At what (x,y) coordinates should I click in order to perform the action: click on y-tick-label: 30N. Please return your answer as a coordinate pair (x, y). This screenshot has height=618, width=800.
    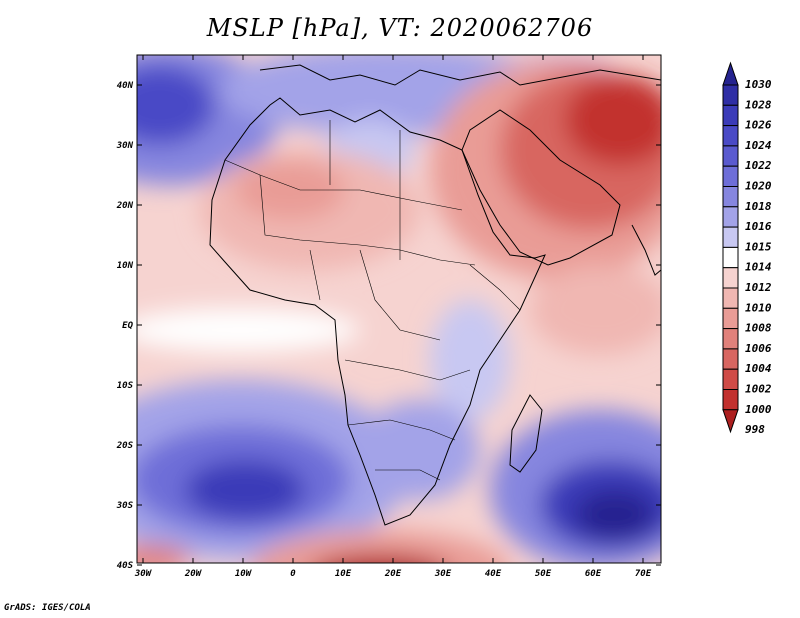
    Looking at the image, I should click on (125, 146).